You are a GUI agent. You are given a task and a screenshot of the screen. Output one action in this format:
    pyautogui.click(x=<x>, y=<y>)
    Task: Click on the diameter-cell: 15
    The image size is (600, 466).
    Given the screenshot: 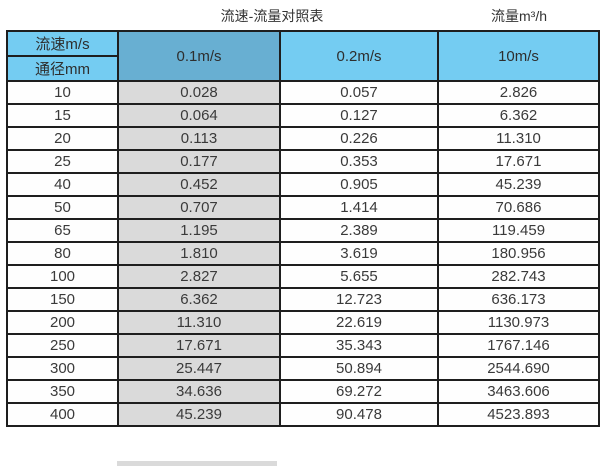 What is the action you would take?
    pyautogui.click(x=62, y=115)
    